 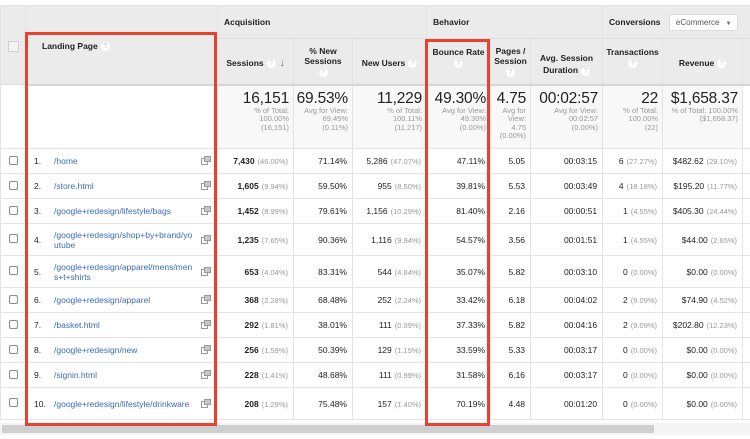 I want to click on bounce-rate-cell: 39.81%, so click(x=459, y=186).